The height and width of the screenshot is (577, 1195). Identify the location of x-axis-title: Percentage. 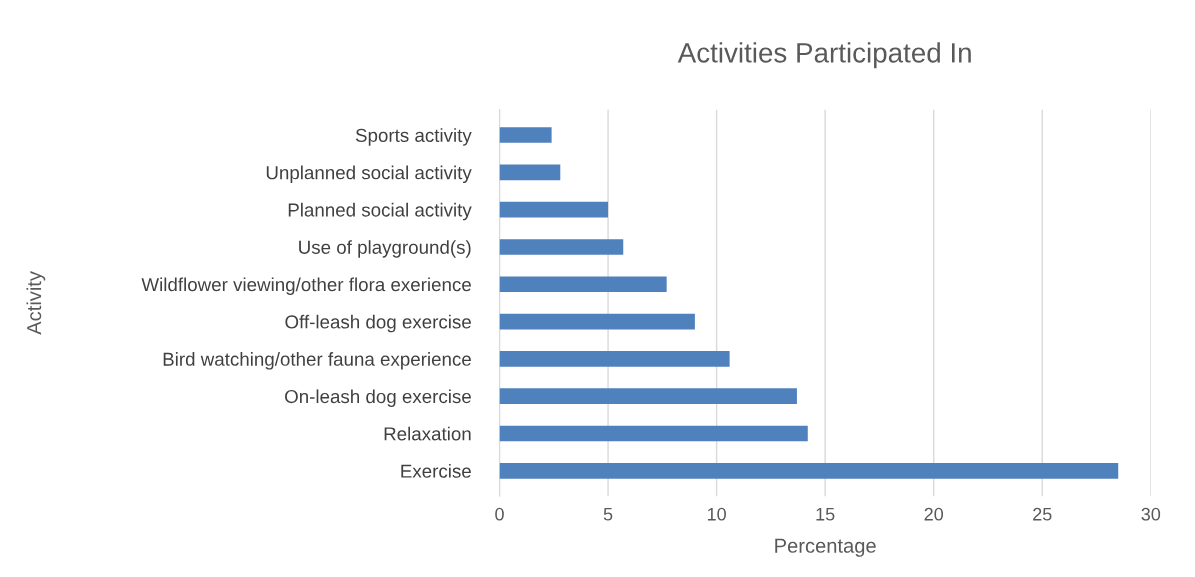
(825, 547).